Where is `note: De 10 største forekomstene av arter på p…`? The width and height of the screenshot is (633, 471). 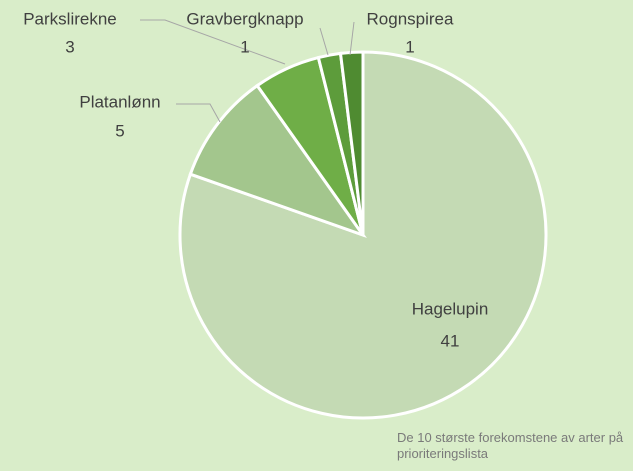
note: De 10 største forekomstene av arter på p… is located at coordinates (510, 445).